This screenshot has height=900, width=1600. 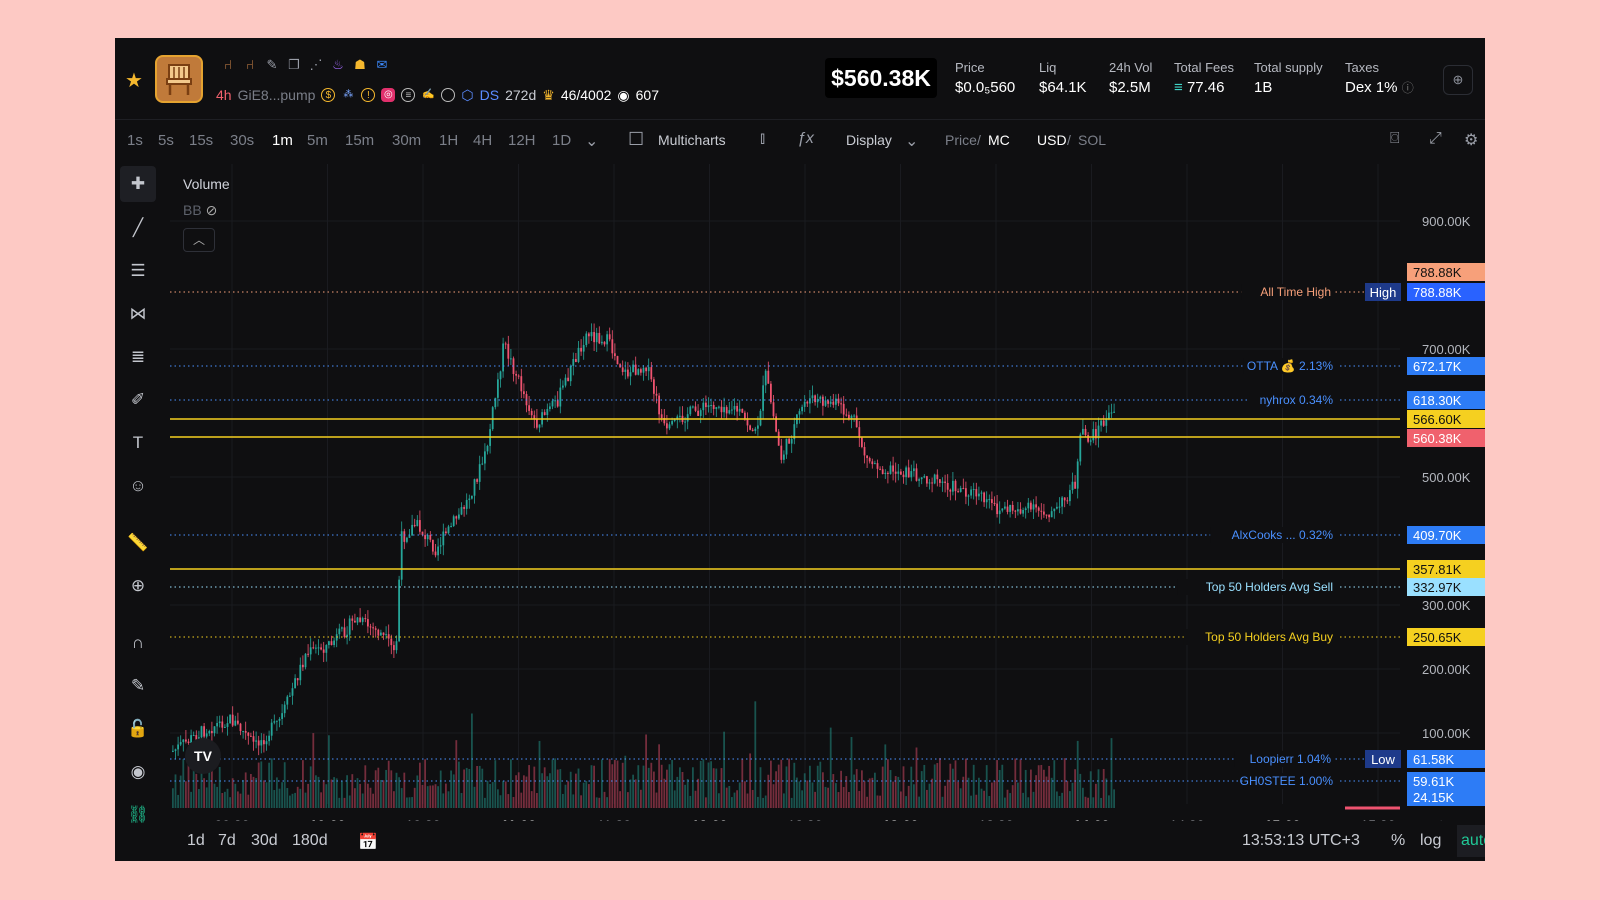 What do you see at coordinates (250, 64) in the screenshot?
I see `chair-small-icon: ⑁` at bounding box center [250, 64].